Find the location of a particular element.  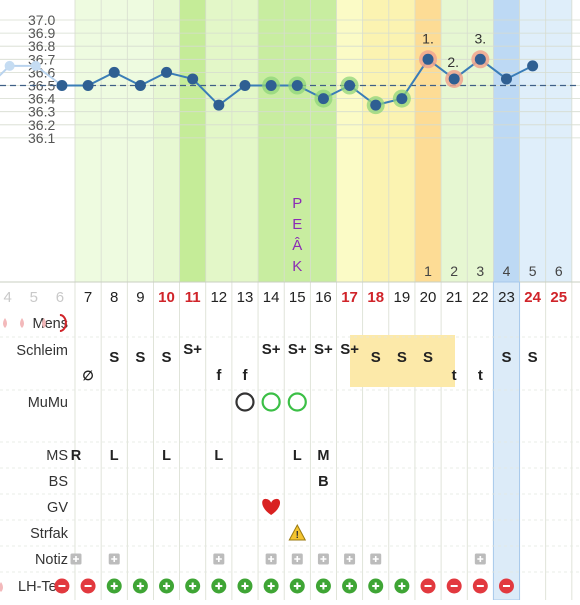

y-tick-label: 36.9 is located at coordinates (41, 33).